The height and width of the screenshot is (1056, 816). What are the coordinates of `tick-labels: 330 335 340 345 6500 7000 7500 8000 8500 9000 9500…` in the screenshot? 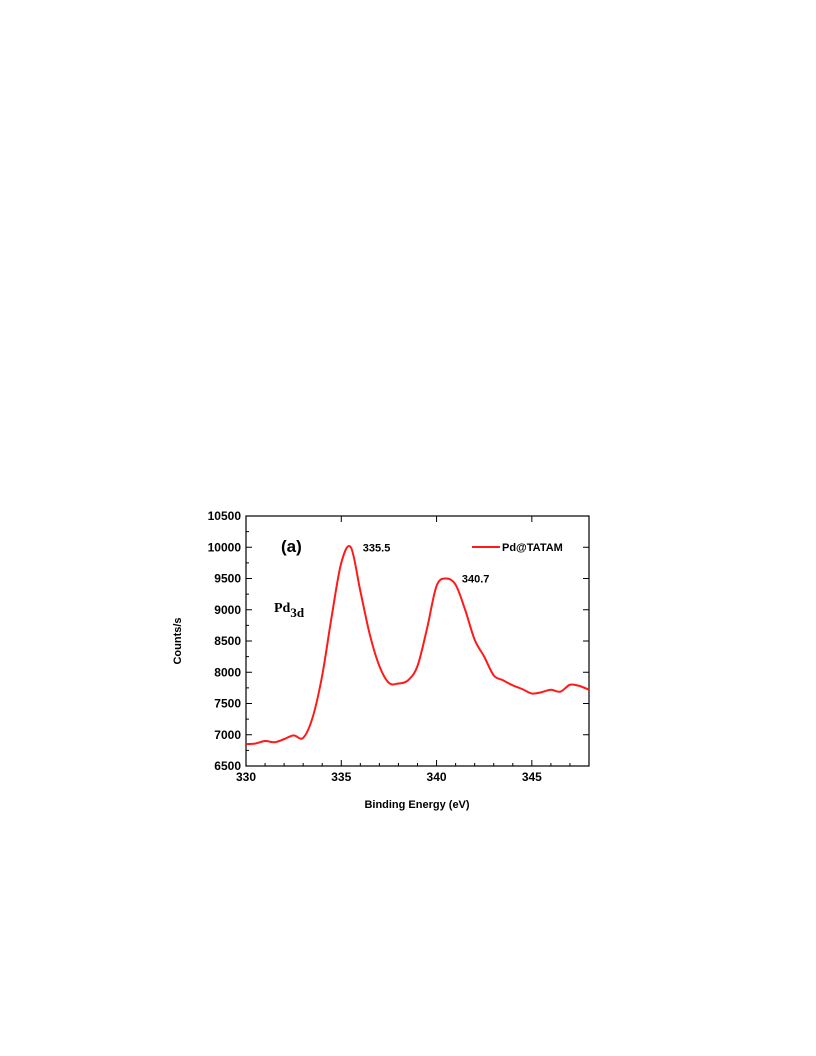 It's located at (375, 646).